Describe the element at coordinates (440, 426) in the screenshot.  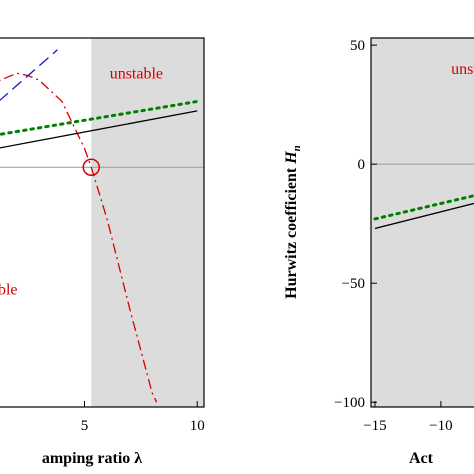
I see `x-tick-label: −10` at that location.